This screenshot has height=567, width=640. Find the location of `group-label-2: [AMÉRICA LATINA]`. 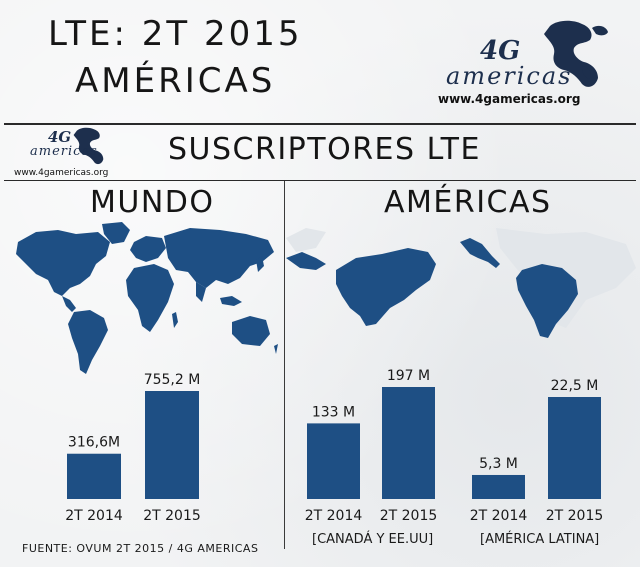

group-label-2: [AMÉRICA LATINA] is located at coordinates (539, 539).